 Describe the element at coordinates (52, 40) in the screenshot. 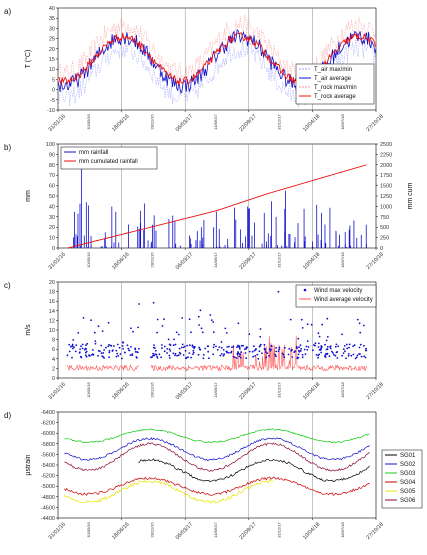

I see `y-tick-label: 25` at that location.